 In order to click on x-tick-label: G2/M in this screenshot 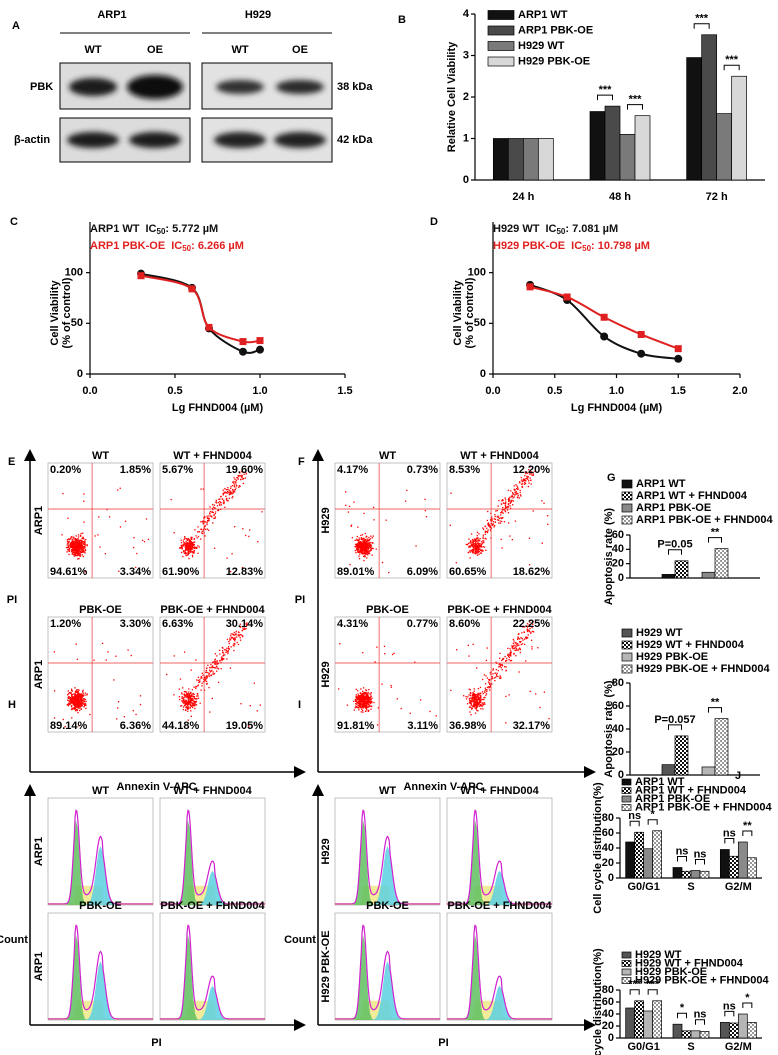, I will do `click(738, 887)`.